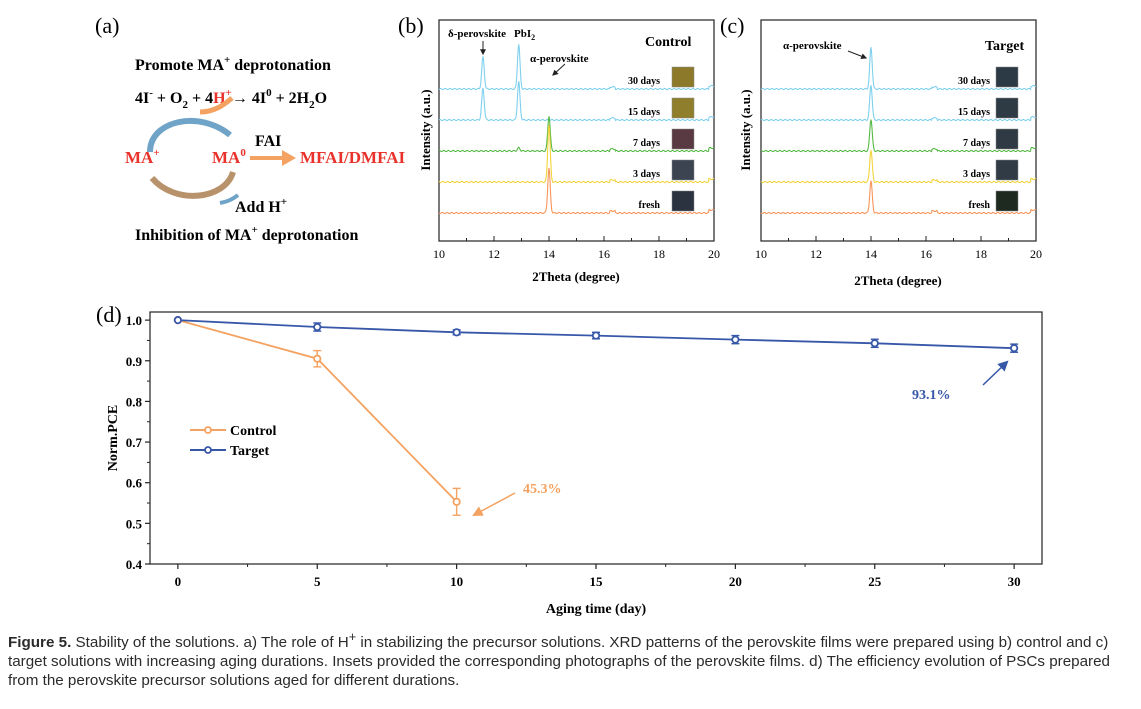 The width and height of the screenshot is (1141, 709). I want to click on xtick-label: 5, so click(317, 581).